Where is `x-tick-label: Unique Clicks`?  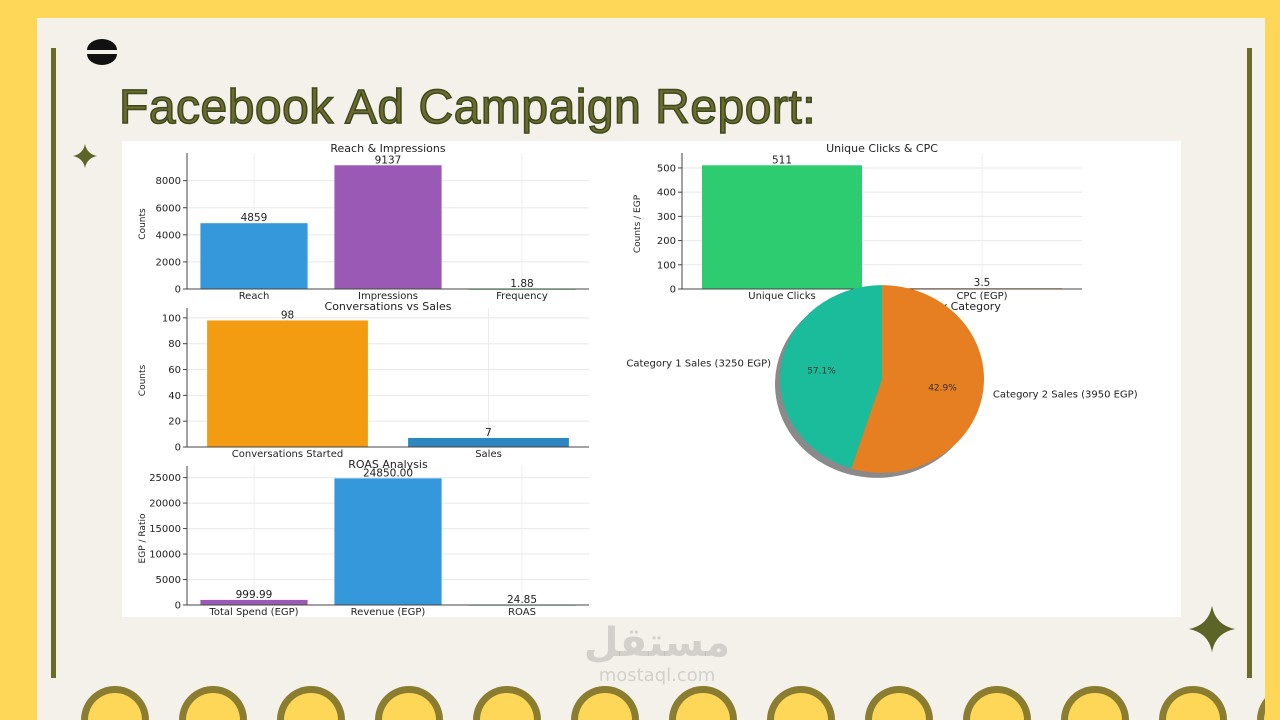 x-tick-label: Unique Clicks is located at coordinates (782, 296).